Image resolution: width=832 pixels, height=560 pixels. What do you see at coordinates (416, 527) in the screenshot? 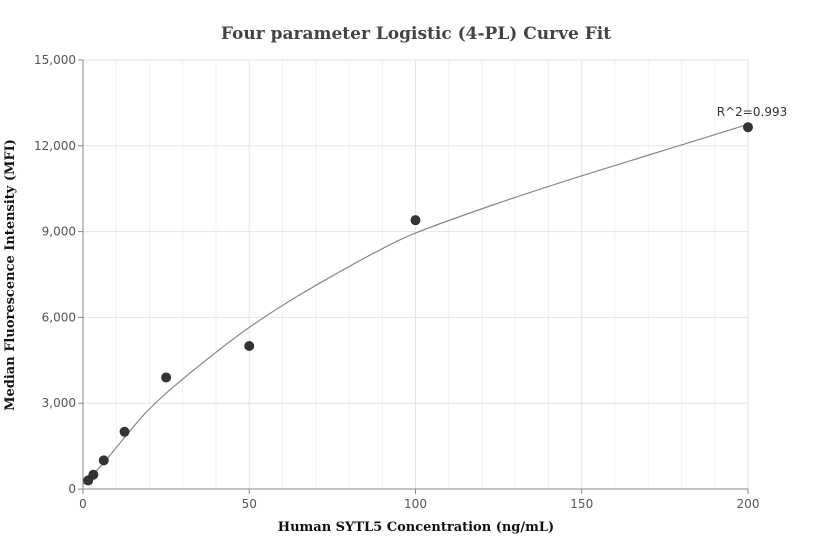
I see `x-axis-title: Human SYTL5 Concentration (ng/mL)` at bounding box center [416, 527].